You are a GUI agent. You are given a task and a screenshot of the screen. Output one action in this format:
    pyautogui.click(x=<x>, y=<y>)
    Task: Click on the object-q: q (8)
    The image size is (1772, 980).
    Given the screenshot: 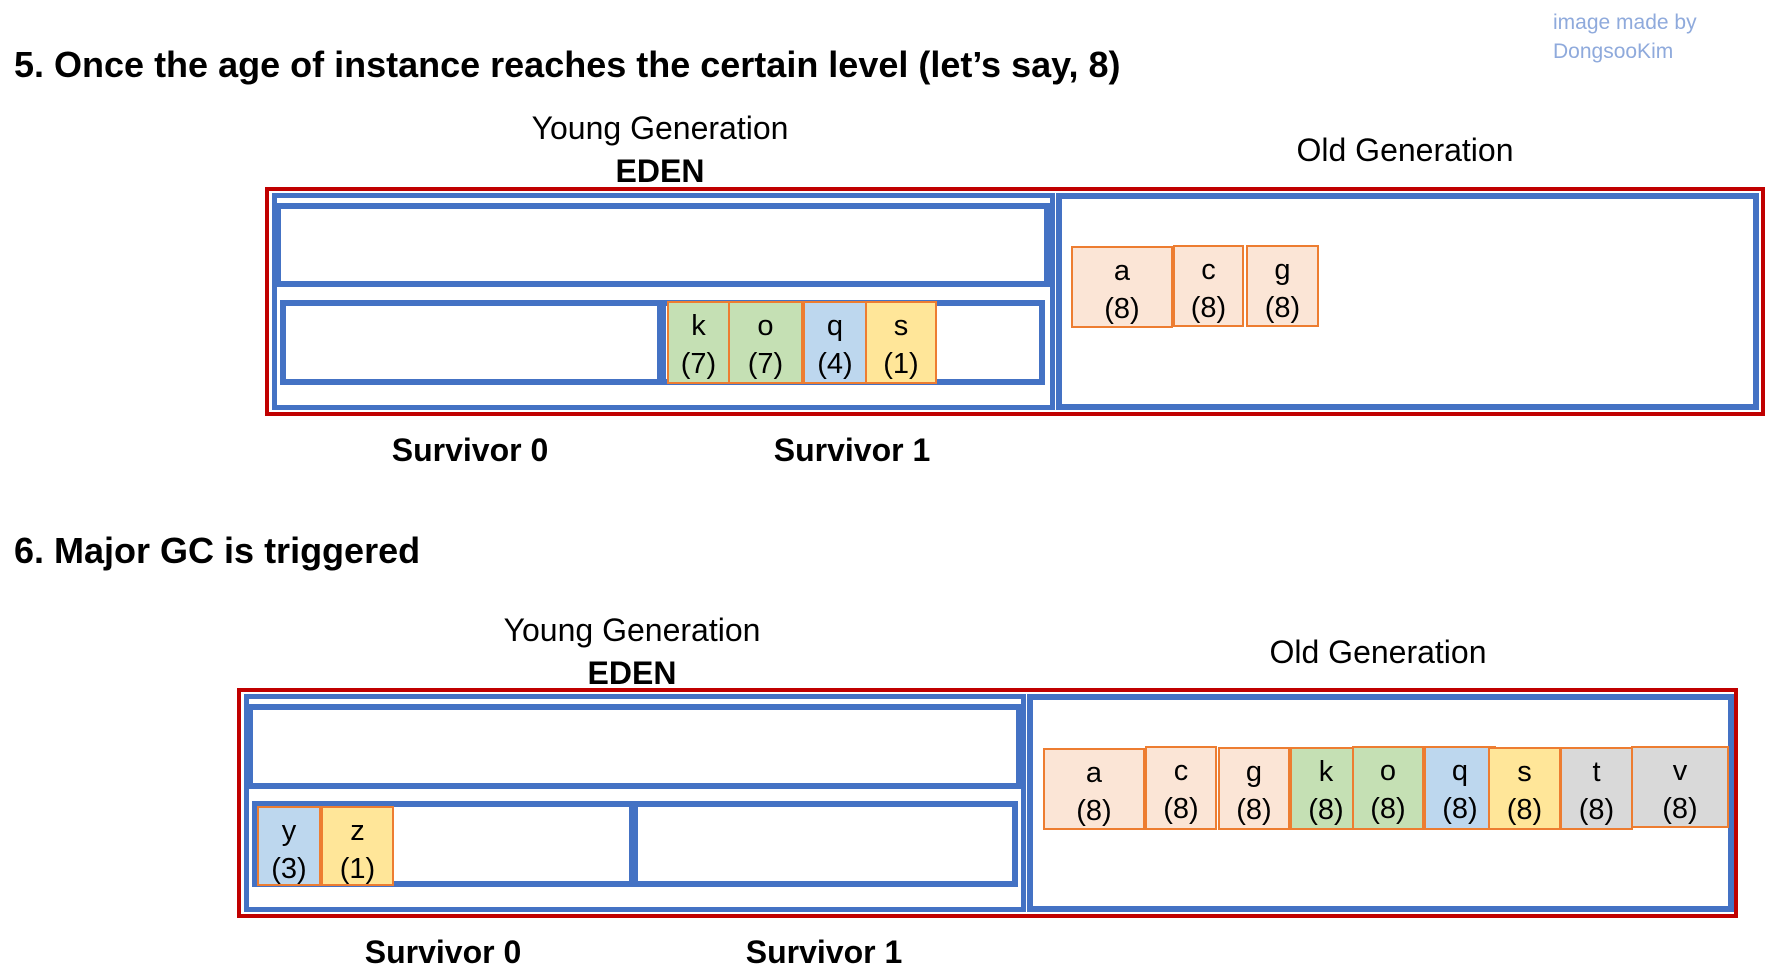 What is the action you would take?
    pyautogui.click(x=1460, y=788)
    